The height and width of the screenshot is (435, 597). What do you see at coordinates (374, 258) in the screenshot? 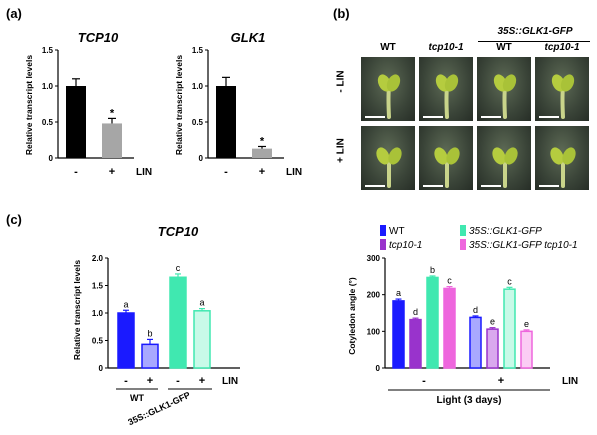
I see `y-tick-label: 300` at bounding box center [374, 258].